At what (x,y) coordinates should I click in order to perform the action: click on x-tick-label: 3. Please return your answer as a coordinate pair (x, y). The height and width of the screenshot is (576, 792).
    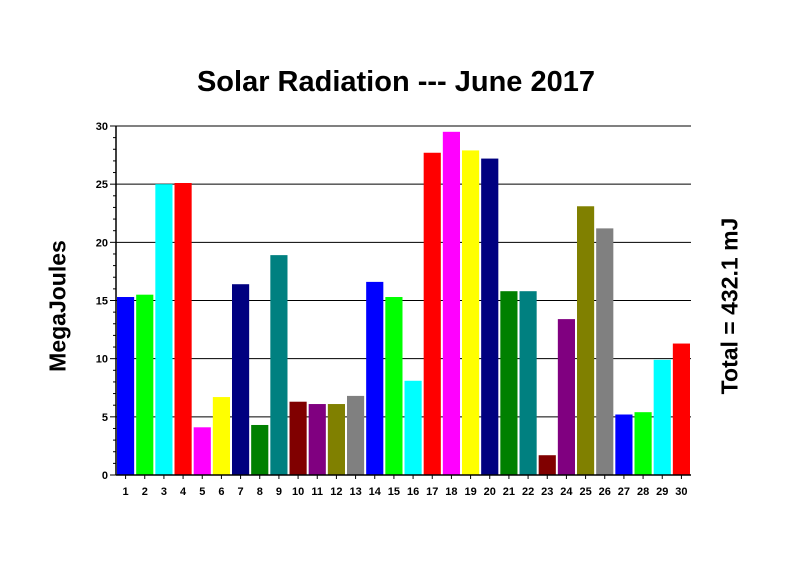
    Looking at the image, I should click on (164, 492).